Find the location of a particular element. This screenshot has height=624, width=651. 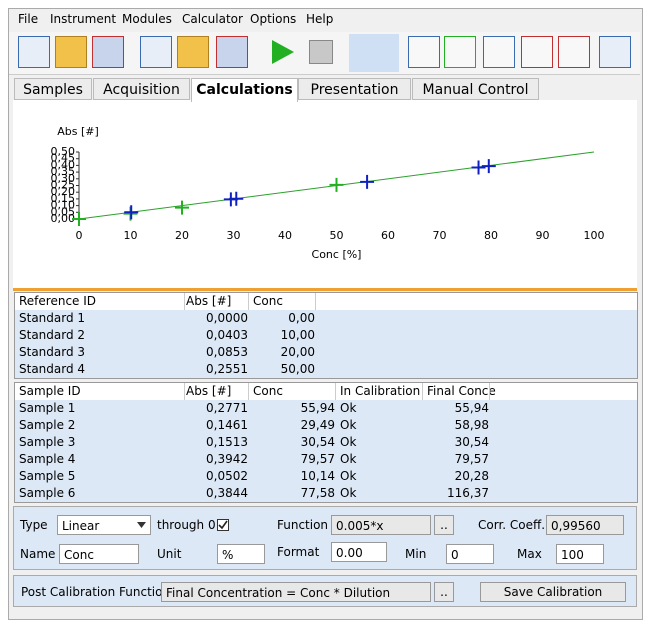

table-cell: 77,58 is located at coordinates (317, 493).